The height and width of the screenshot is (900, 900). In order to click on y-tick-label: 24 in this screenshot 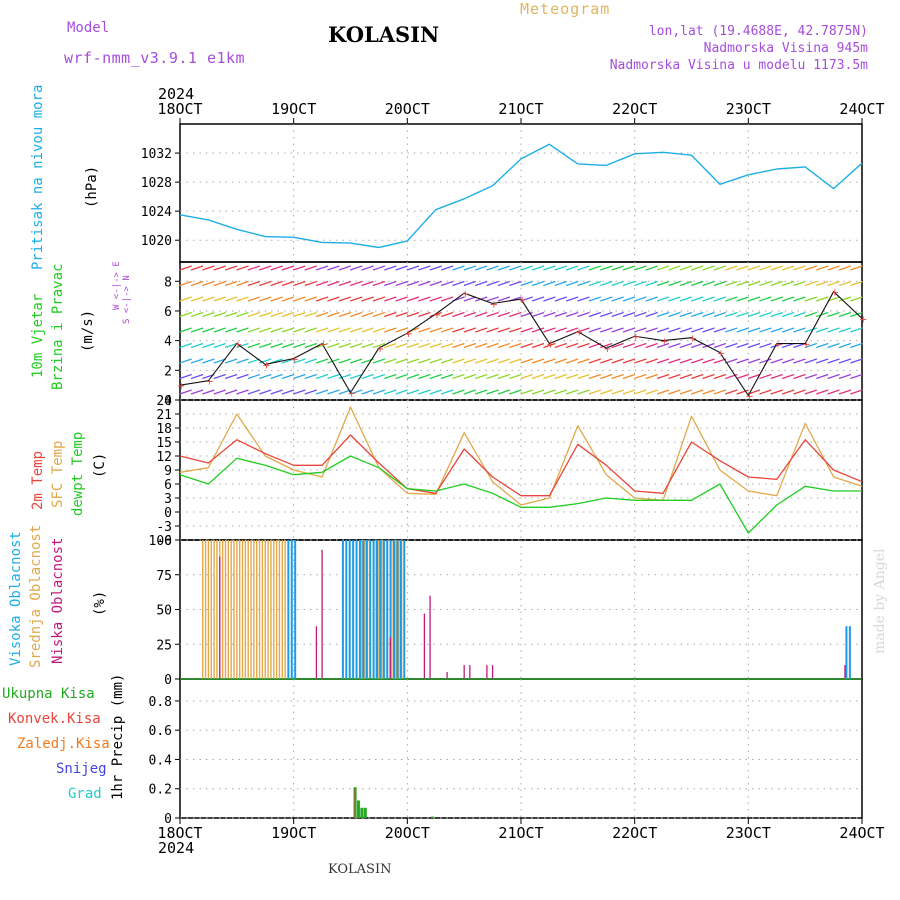, I will do `click(164, 401)`.